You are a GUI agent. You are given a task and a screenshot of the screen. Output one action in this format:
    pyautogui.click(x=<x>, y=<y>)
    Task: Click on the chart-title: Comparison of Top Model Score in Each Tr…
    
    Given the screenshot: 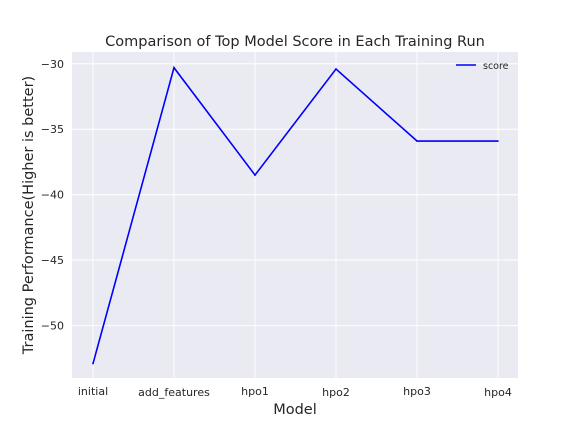 What is the action you would take?
    pyautogui.click(x=295, y=42)
    